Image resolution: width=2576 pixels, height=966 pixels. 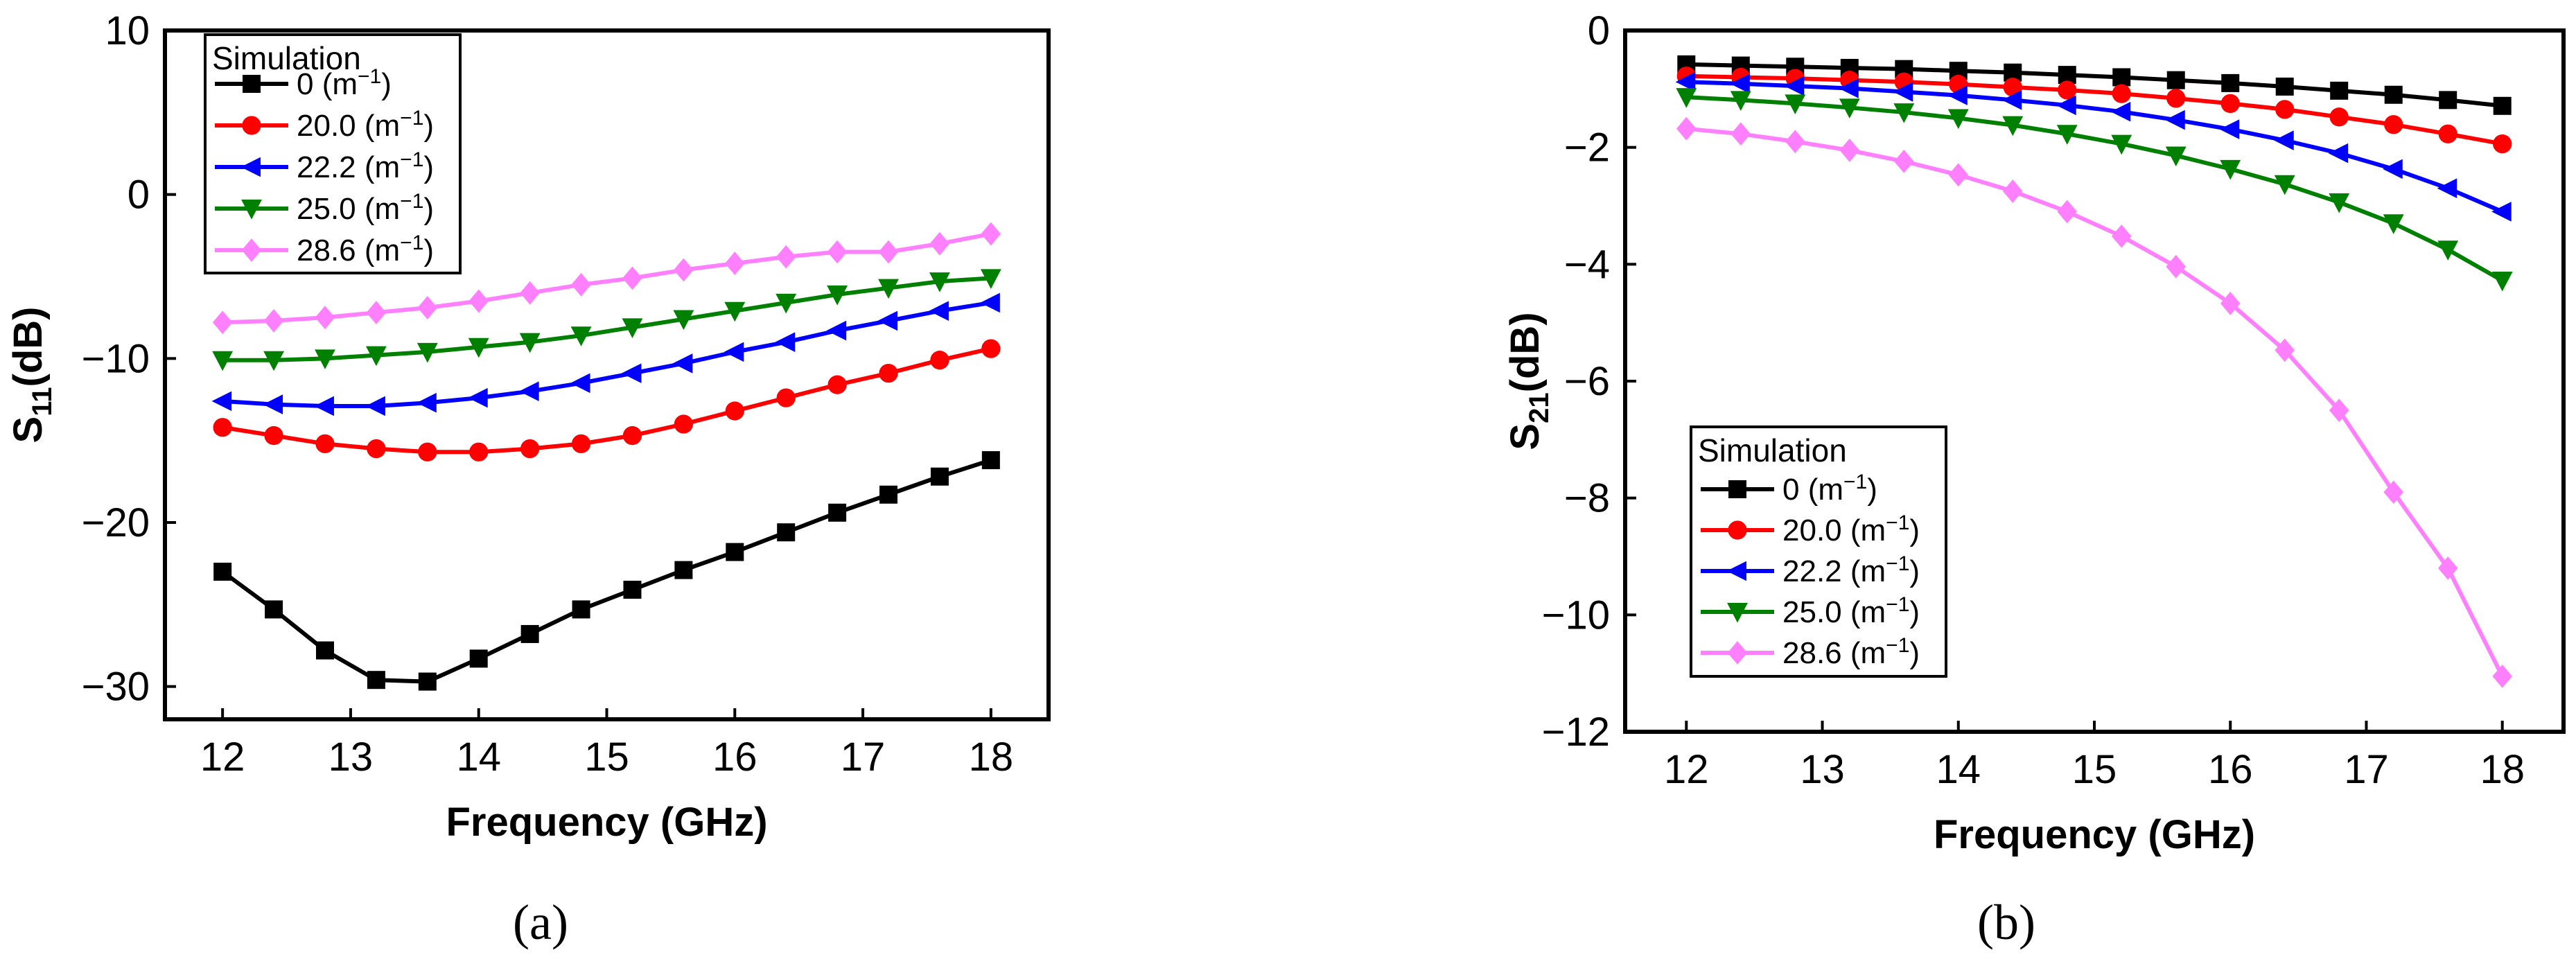 What do you see at coordinates (1587, 499) in the screenshot?
I see `y-tick-label: −8` at bounding box center [1587, 499].